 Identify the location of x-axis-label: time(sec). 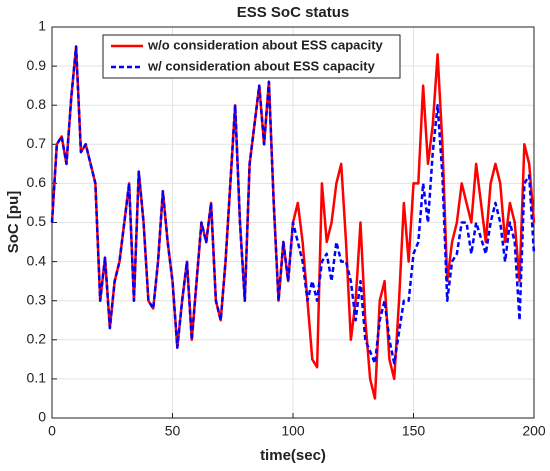
(293, 455).